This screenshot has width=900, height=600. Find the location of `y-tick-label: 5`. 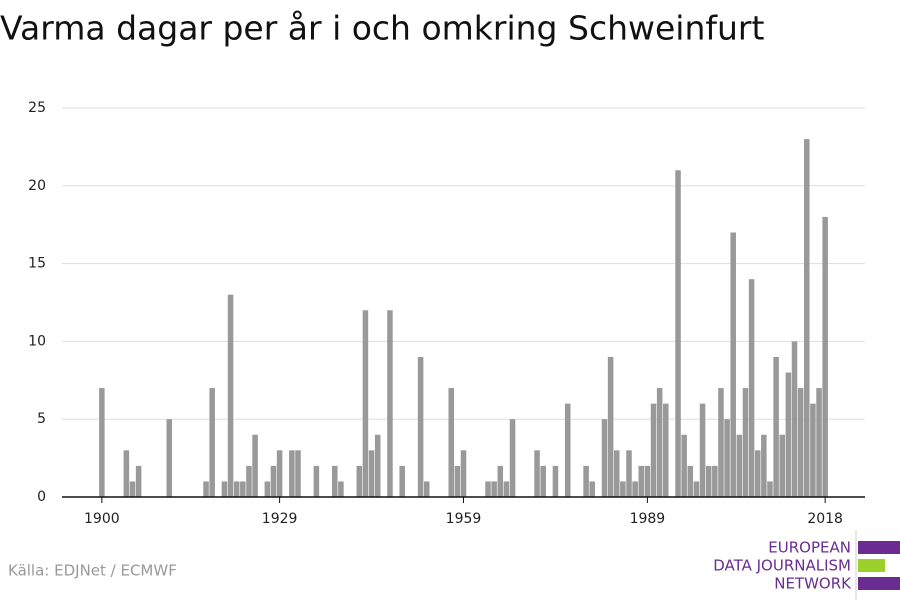

y-tick-label: 5 is located at coordinates (41, 419).